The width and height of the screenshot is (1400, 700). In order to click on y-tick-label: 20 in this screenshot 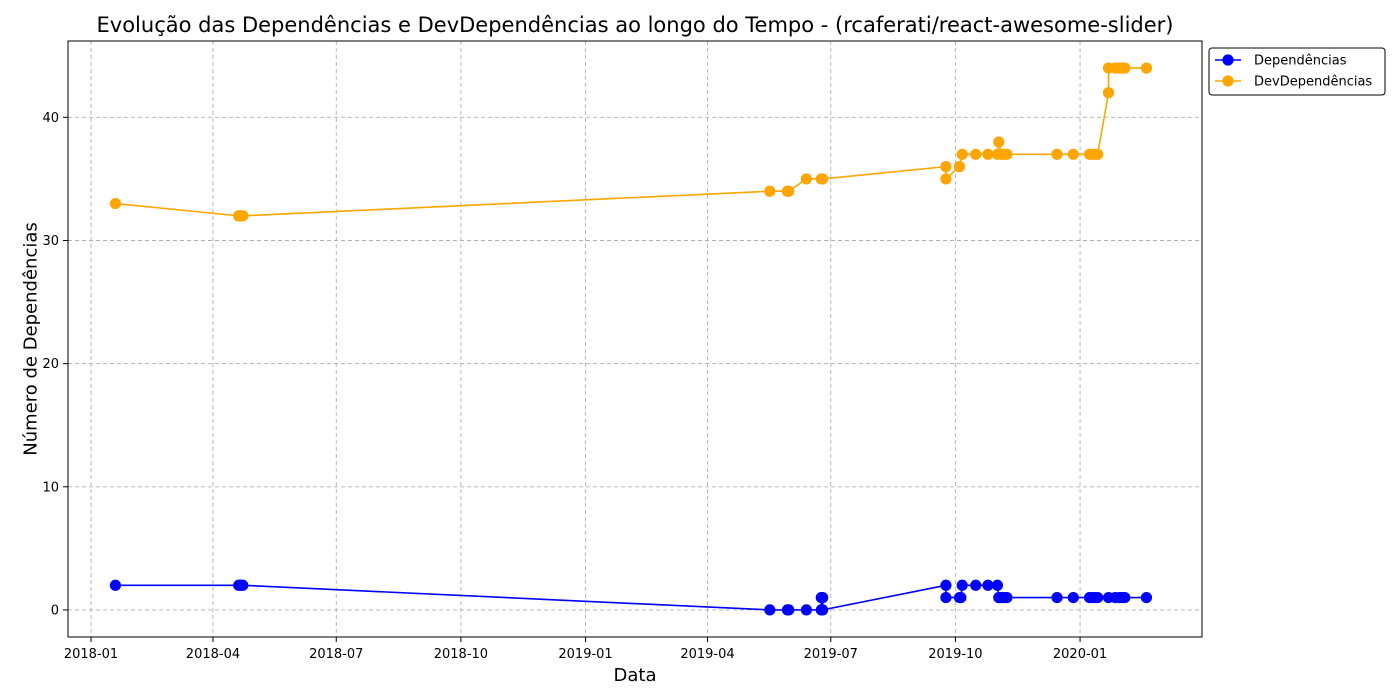, I will do `click(50, 364)`.